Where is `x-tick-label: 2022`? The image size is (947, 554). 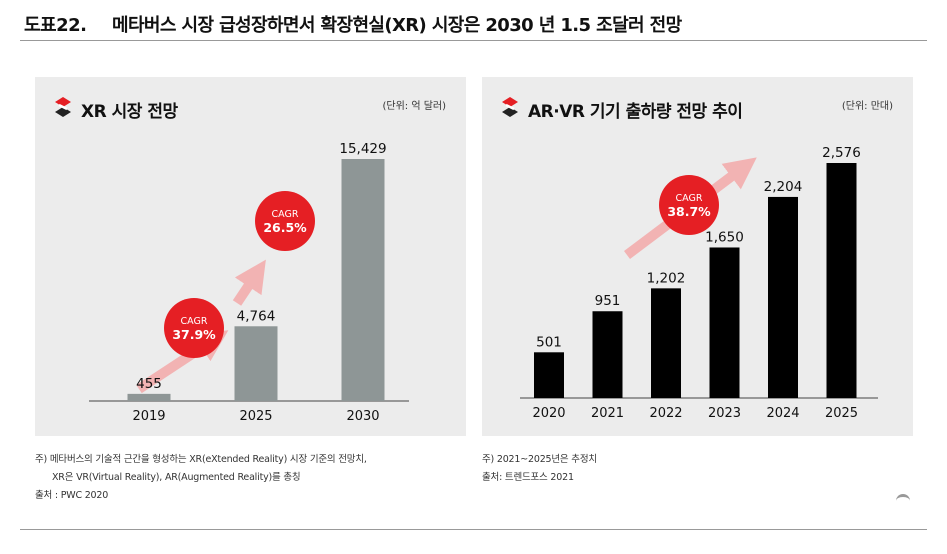 x-tick-label: 2022 is located at coordinates (665, 413).